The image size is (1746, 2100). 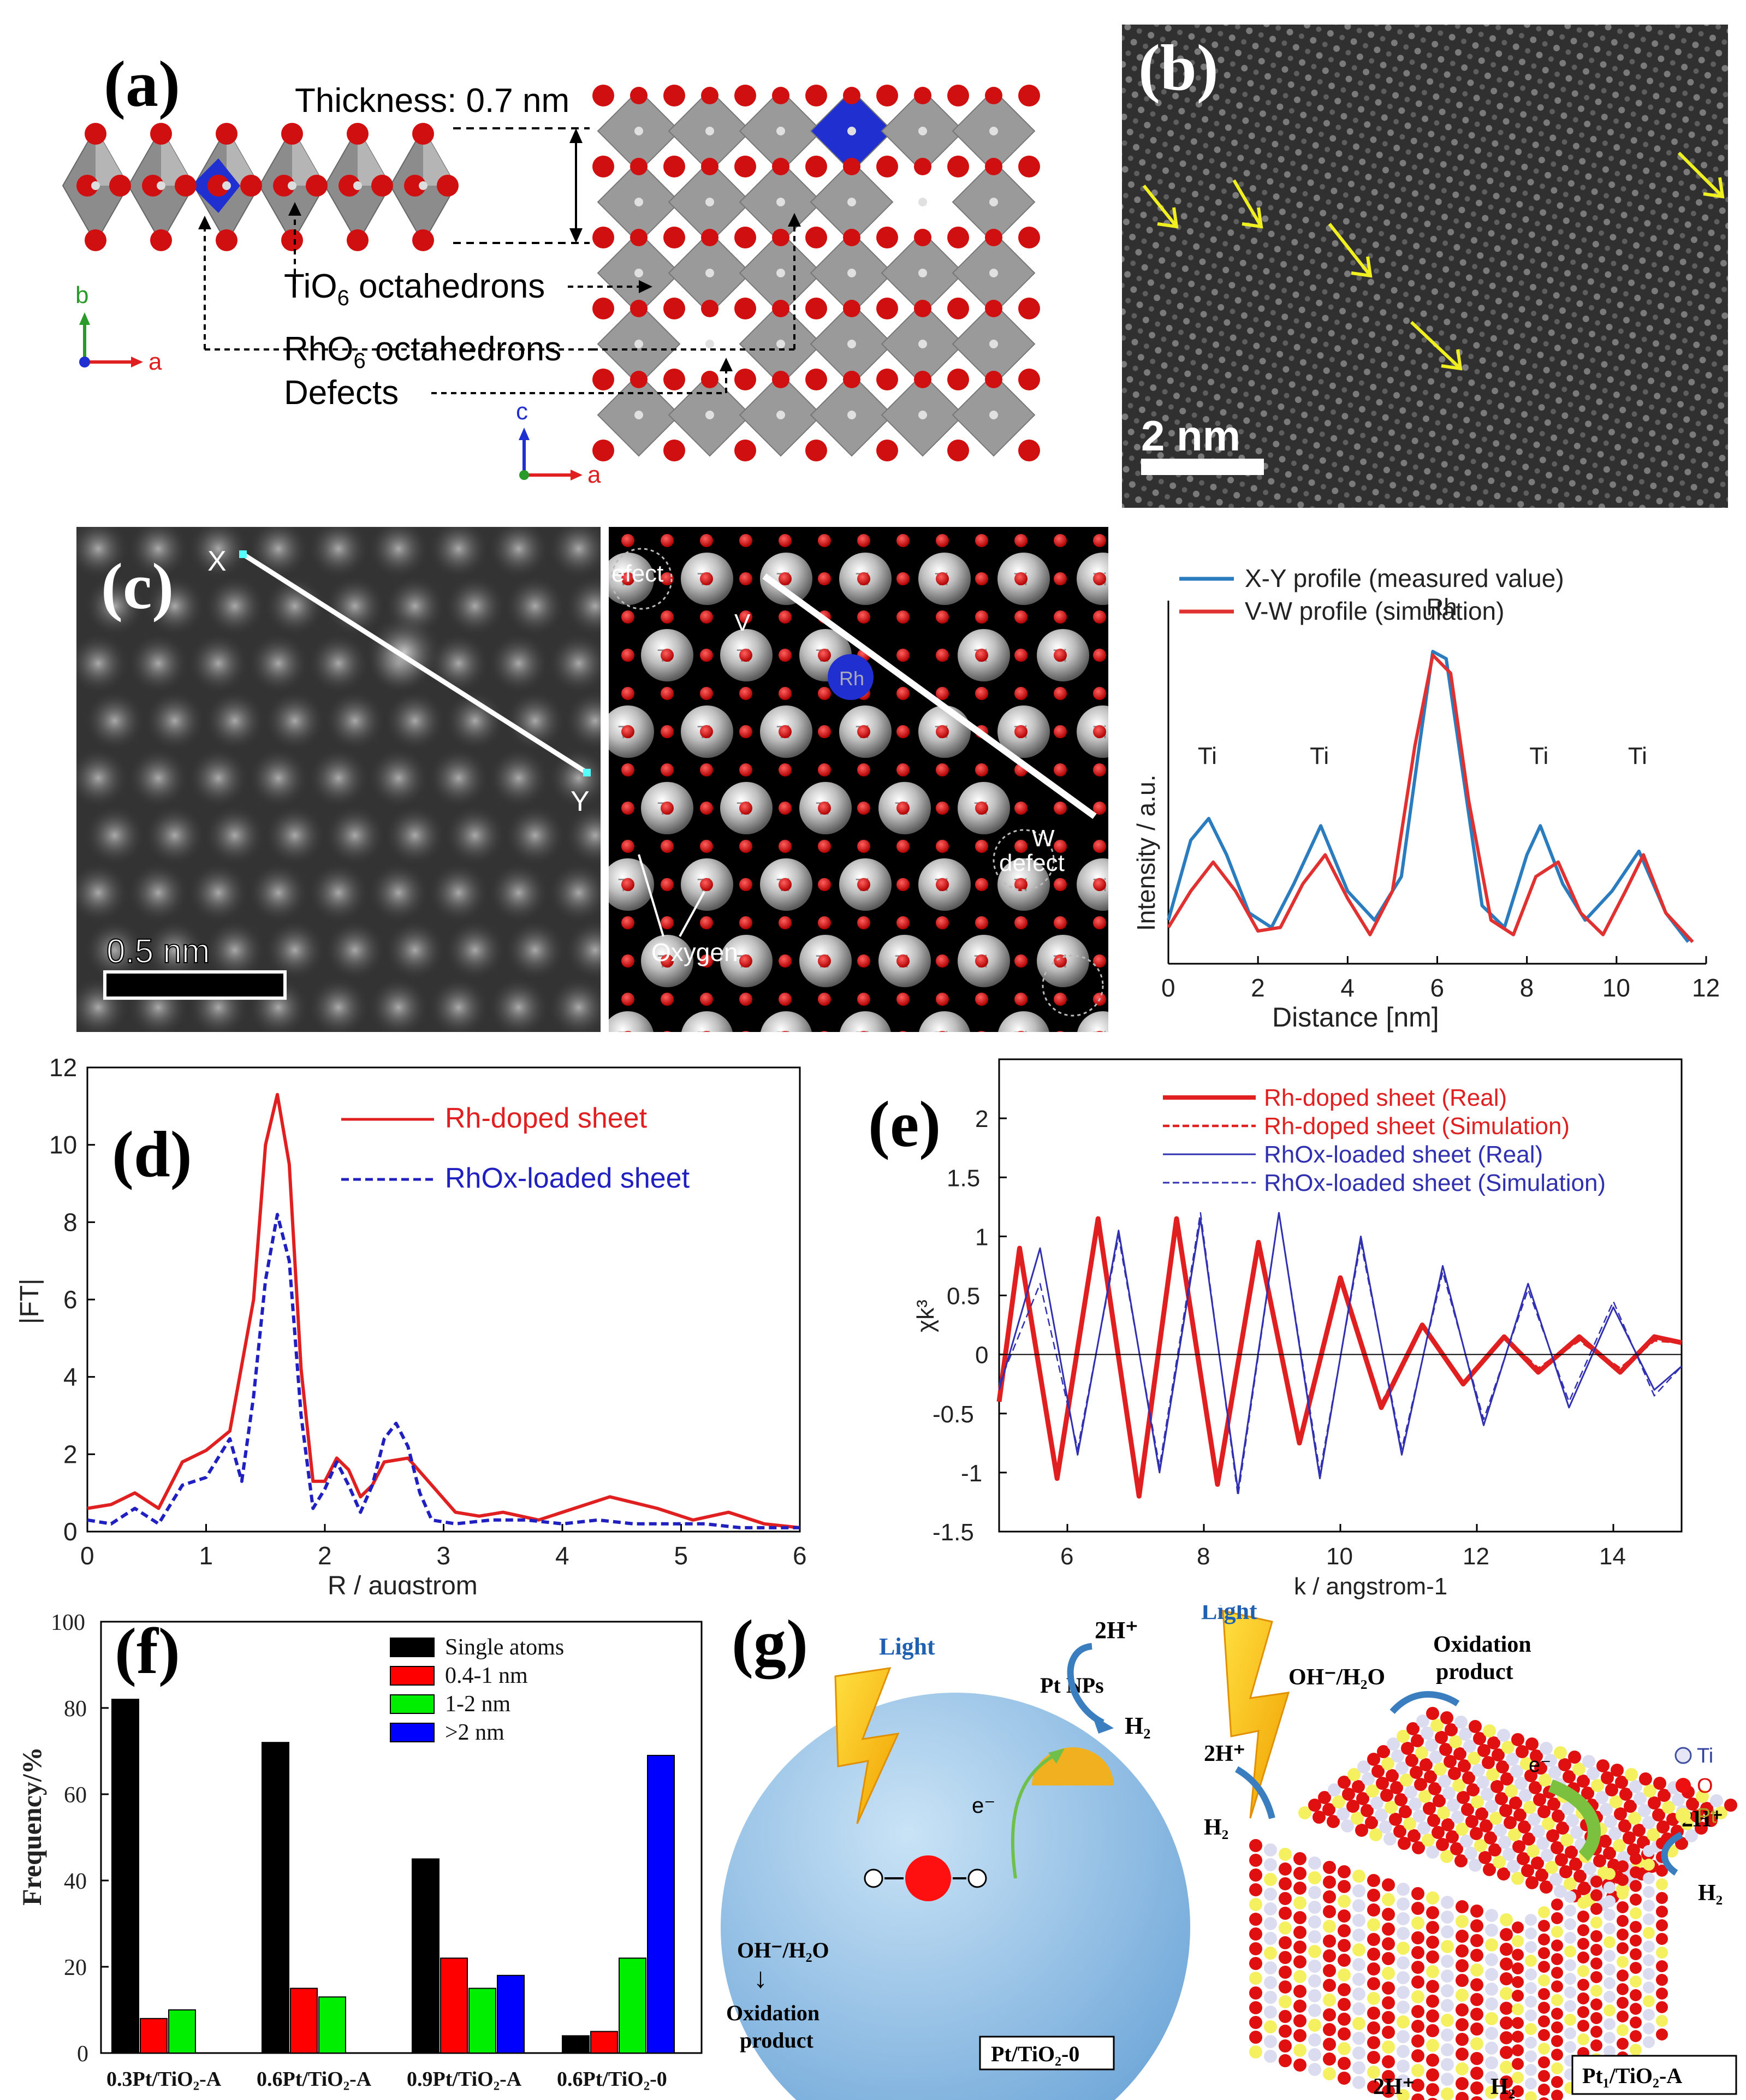 I want to click on legend-label: >2 nm, so click(x=474, y=1732).